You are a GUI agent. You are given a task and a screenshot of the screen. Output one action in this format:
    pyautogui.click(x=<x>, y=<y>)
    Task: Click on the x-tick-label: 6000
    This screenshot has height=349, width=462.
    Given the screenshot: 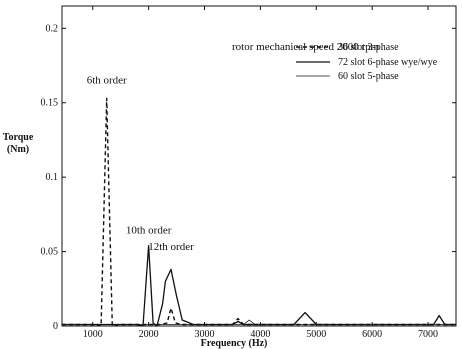 What is the action you would take?
    pyautogui.click(x=372, y=334)
    